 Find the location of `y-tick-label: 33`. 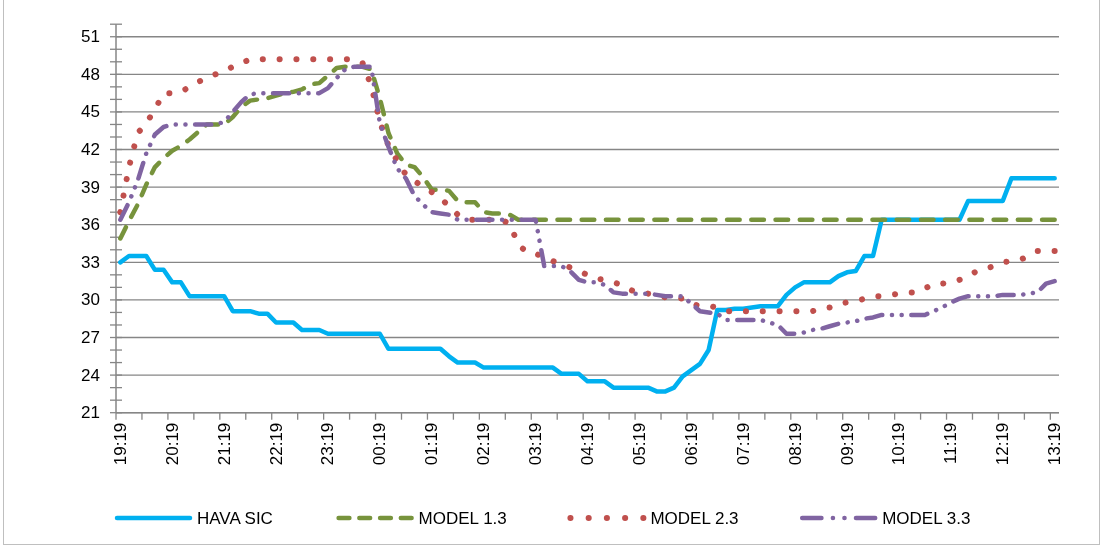

y-tick-label: 33 is located at coordinates (90, 262).